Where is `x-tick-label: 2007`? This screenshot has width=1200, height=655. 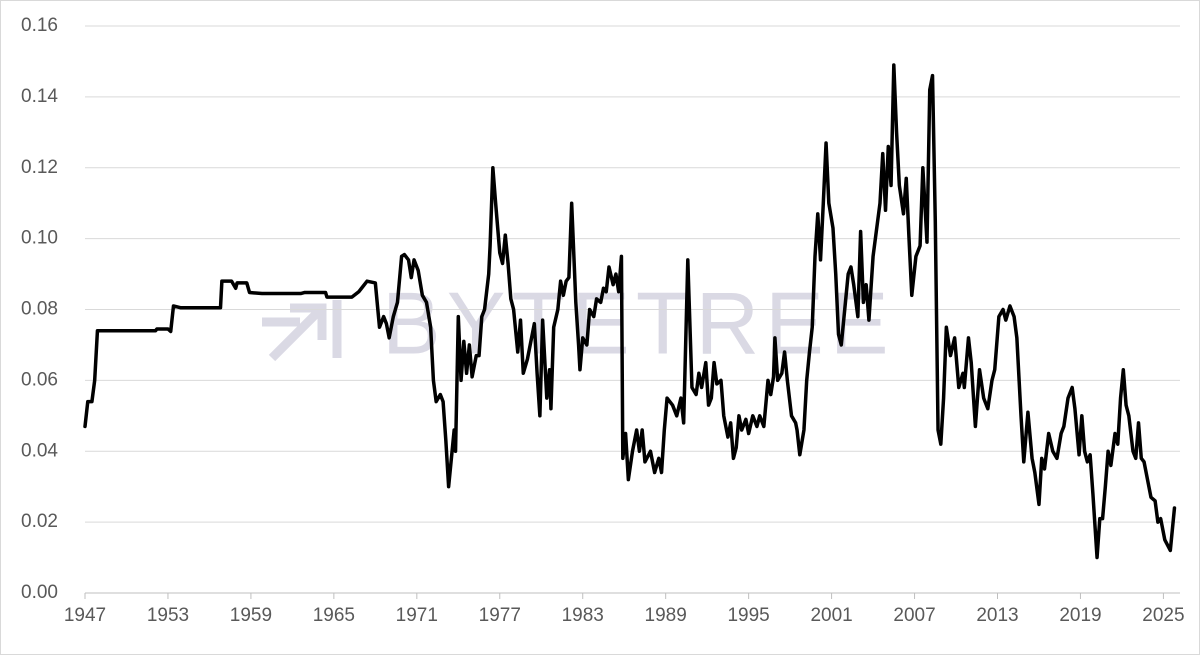 x-tick-label: 2007 is located at coordinates (914, 615).